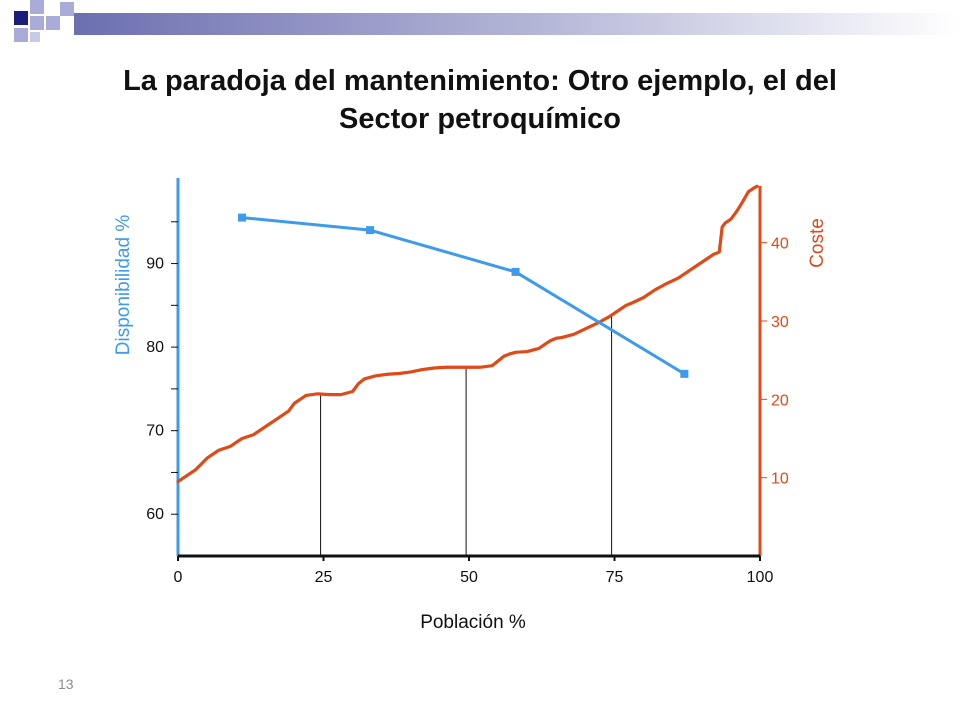 This screenshot has height=720, width=960. What do you see at coordinates (324, 577) in the screenshot?
I see `x-tick-label: 25` at bounding box center [324, 577].